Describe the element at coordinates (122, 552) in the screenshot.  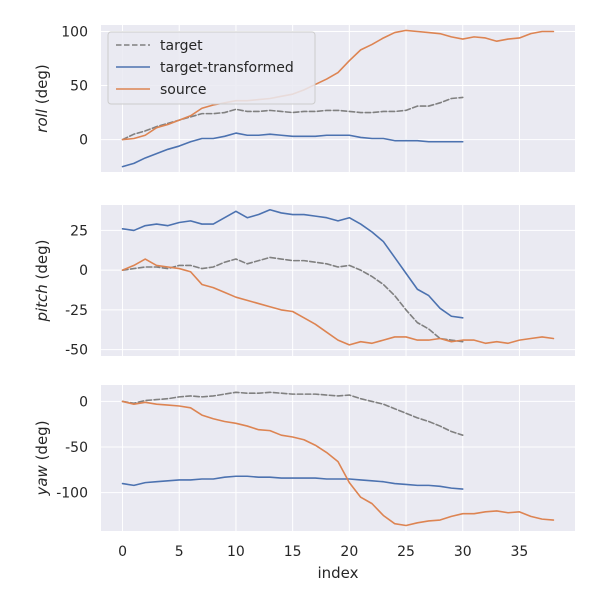
I see `x-tick-label: 0` at that location.